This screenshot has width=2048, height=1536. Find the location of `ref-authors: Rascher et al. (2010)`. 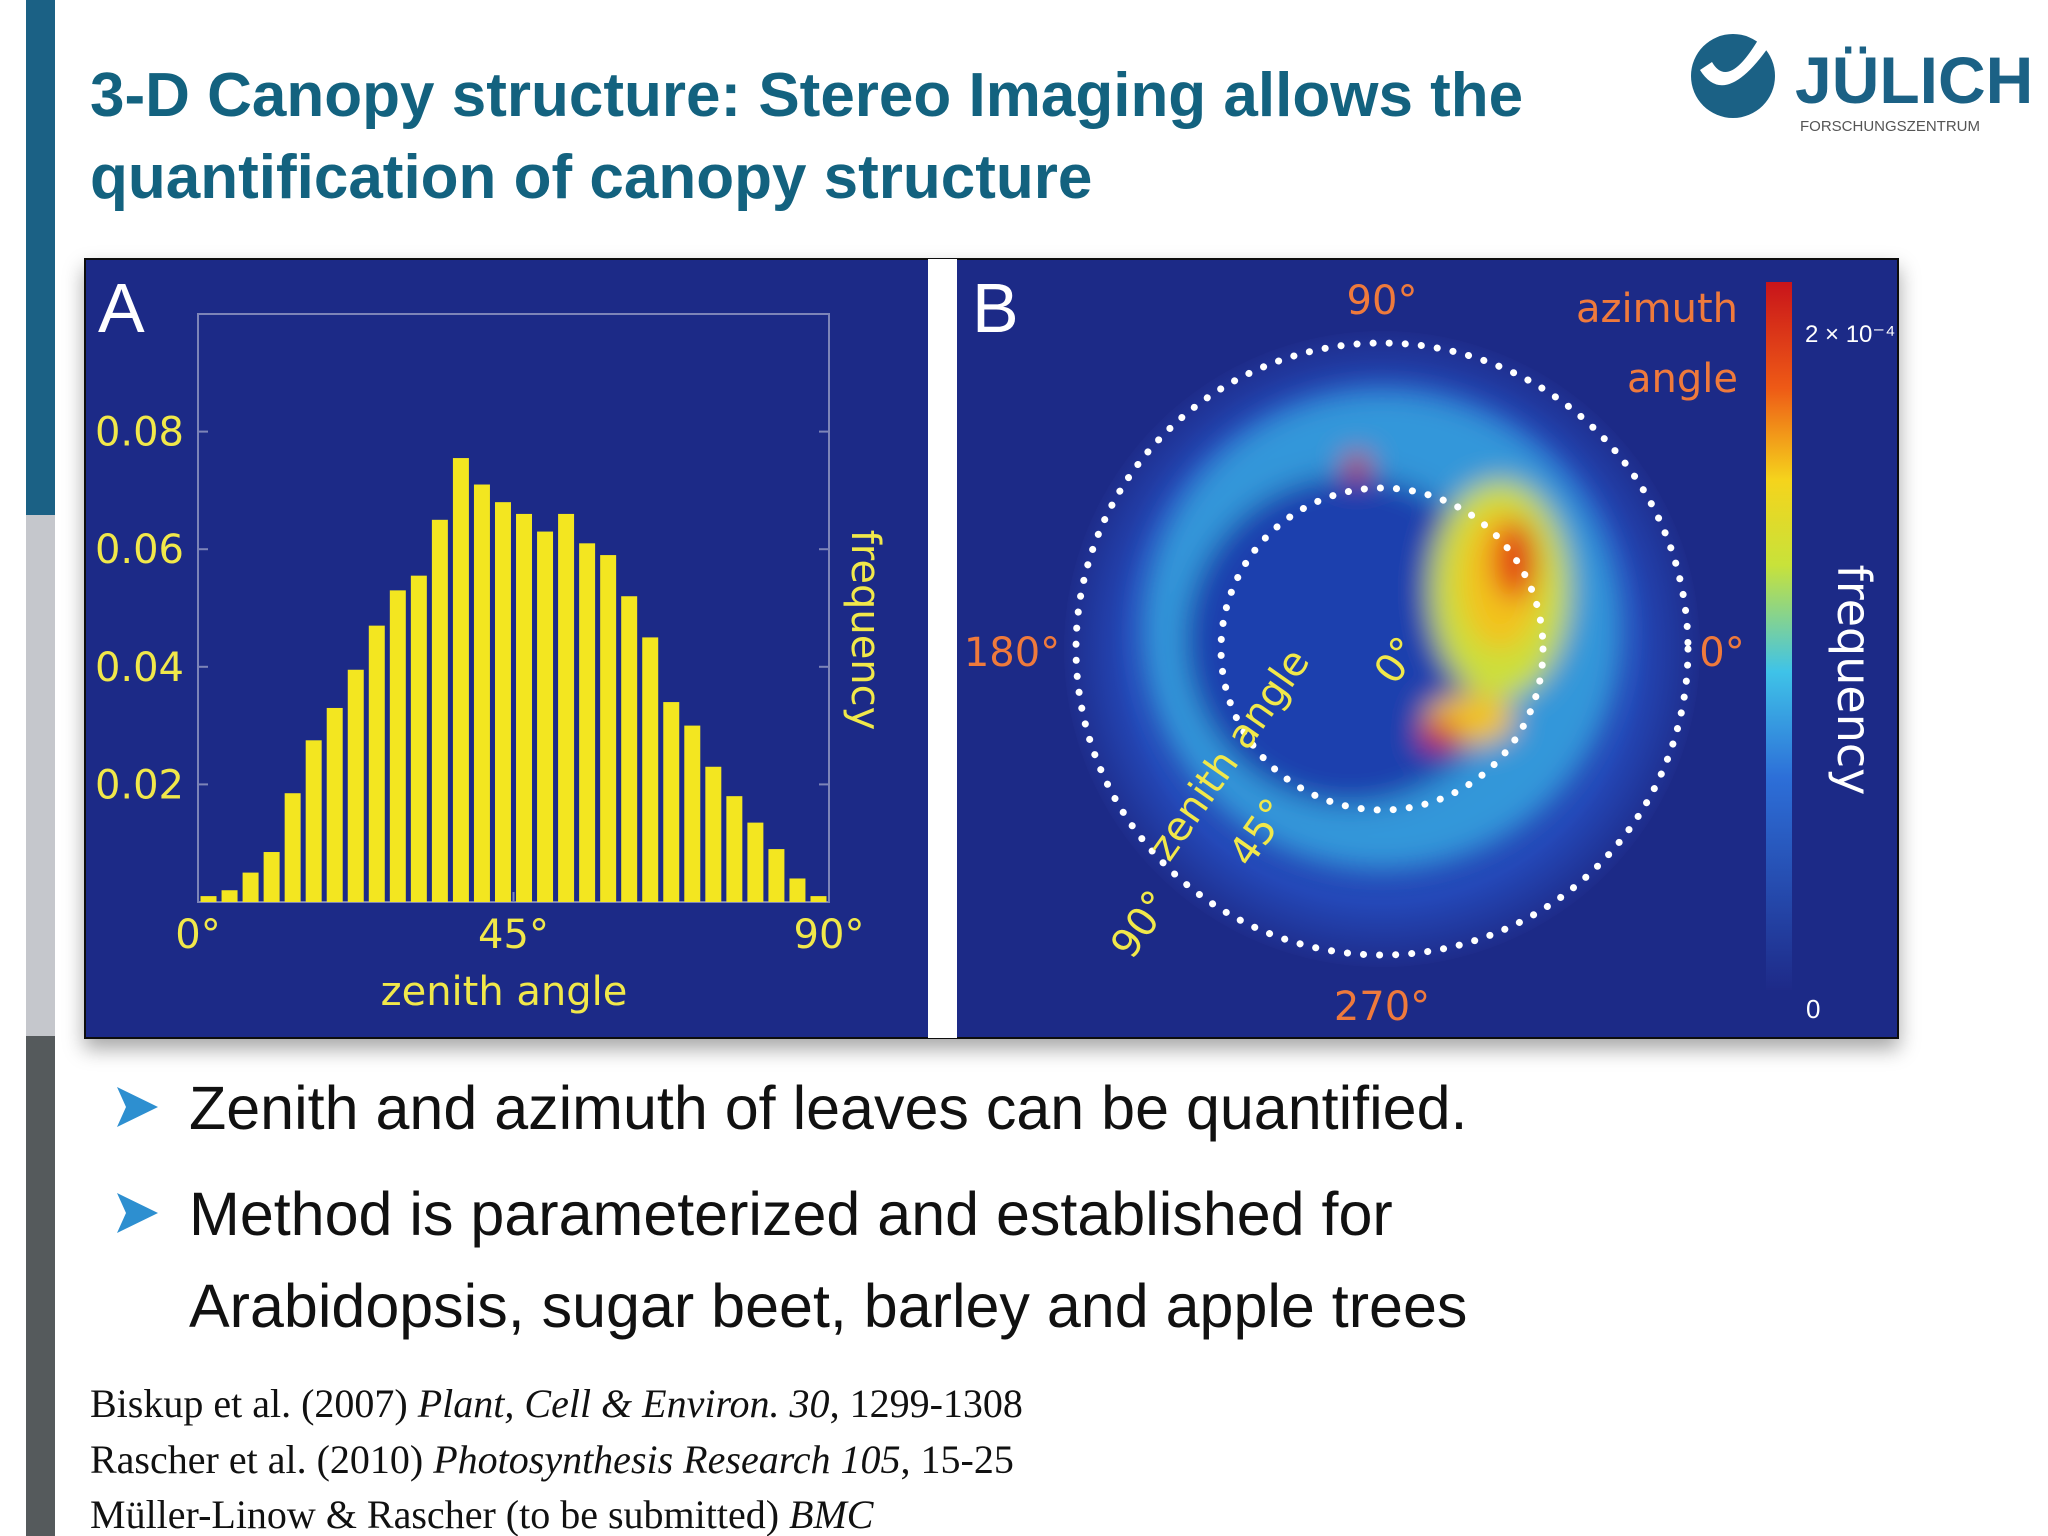

ref-authors: Rascher et al. (2010) is located at coordinates (256, 1459).